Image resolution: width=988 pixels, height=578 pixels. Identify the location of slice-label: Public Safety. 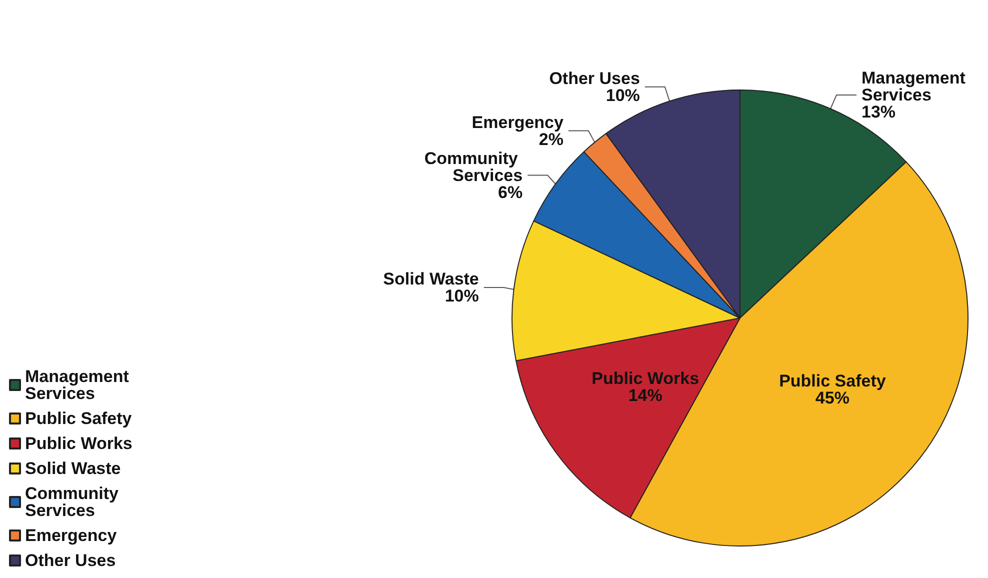
(832, 381).